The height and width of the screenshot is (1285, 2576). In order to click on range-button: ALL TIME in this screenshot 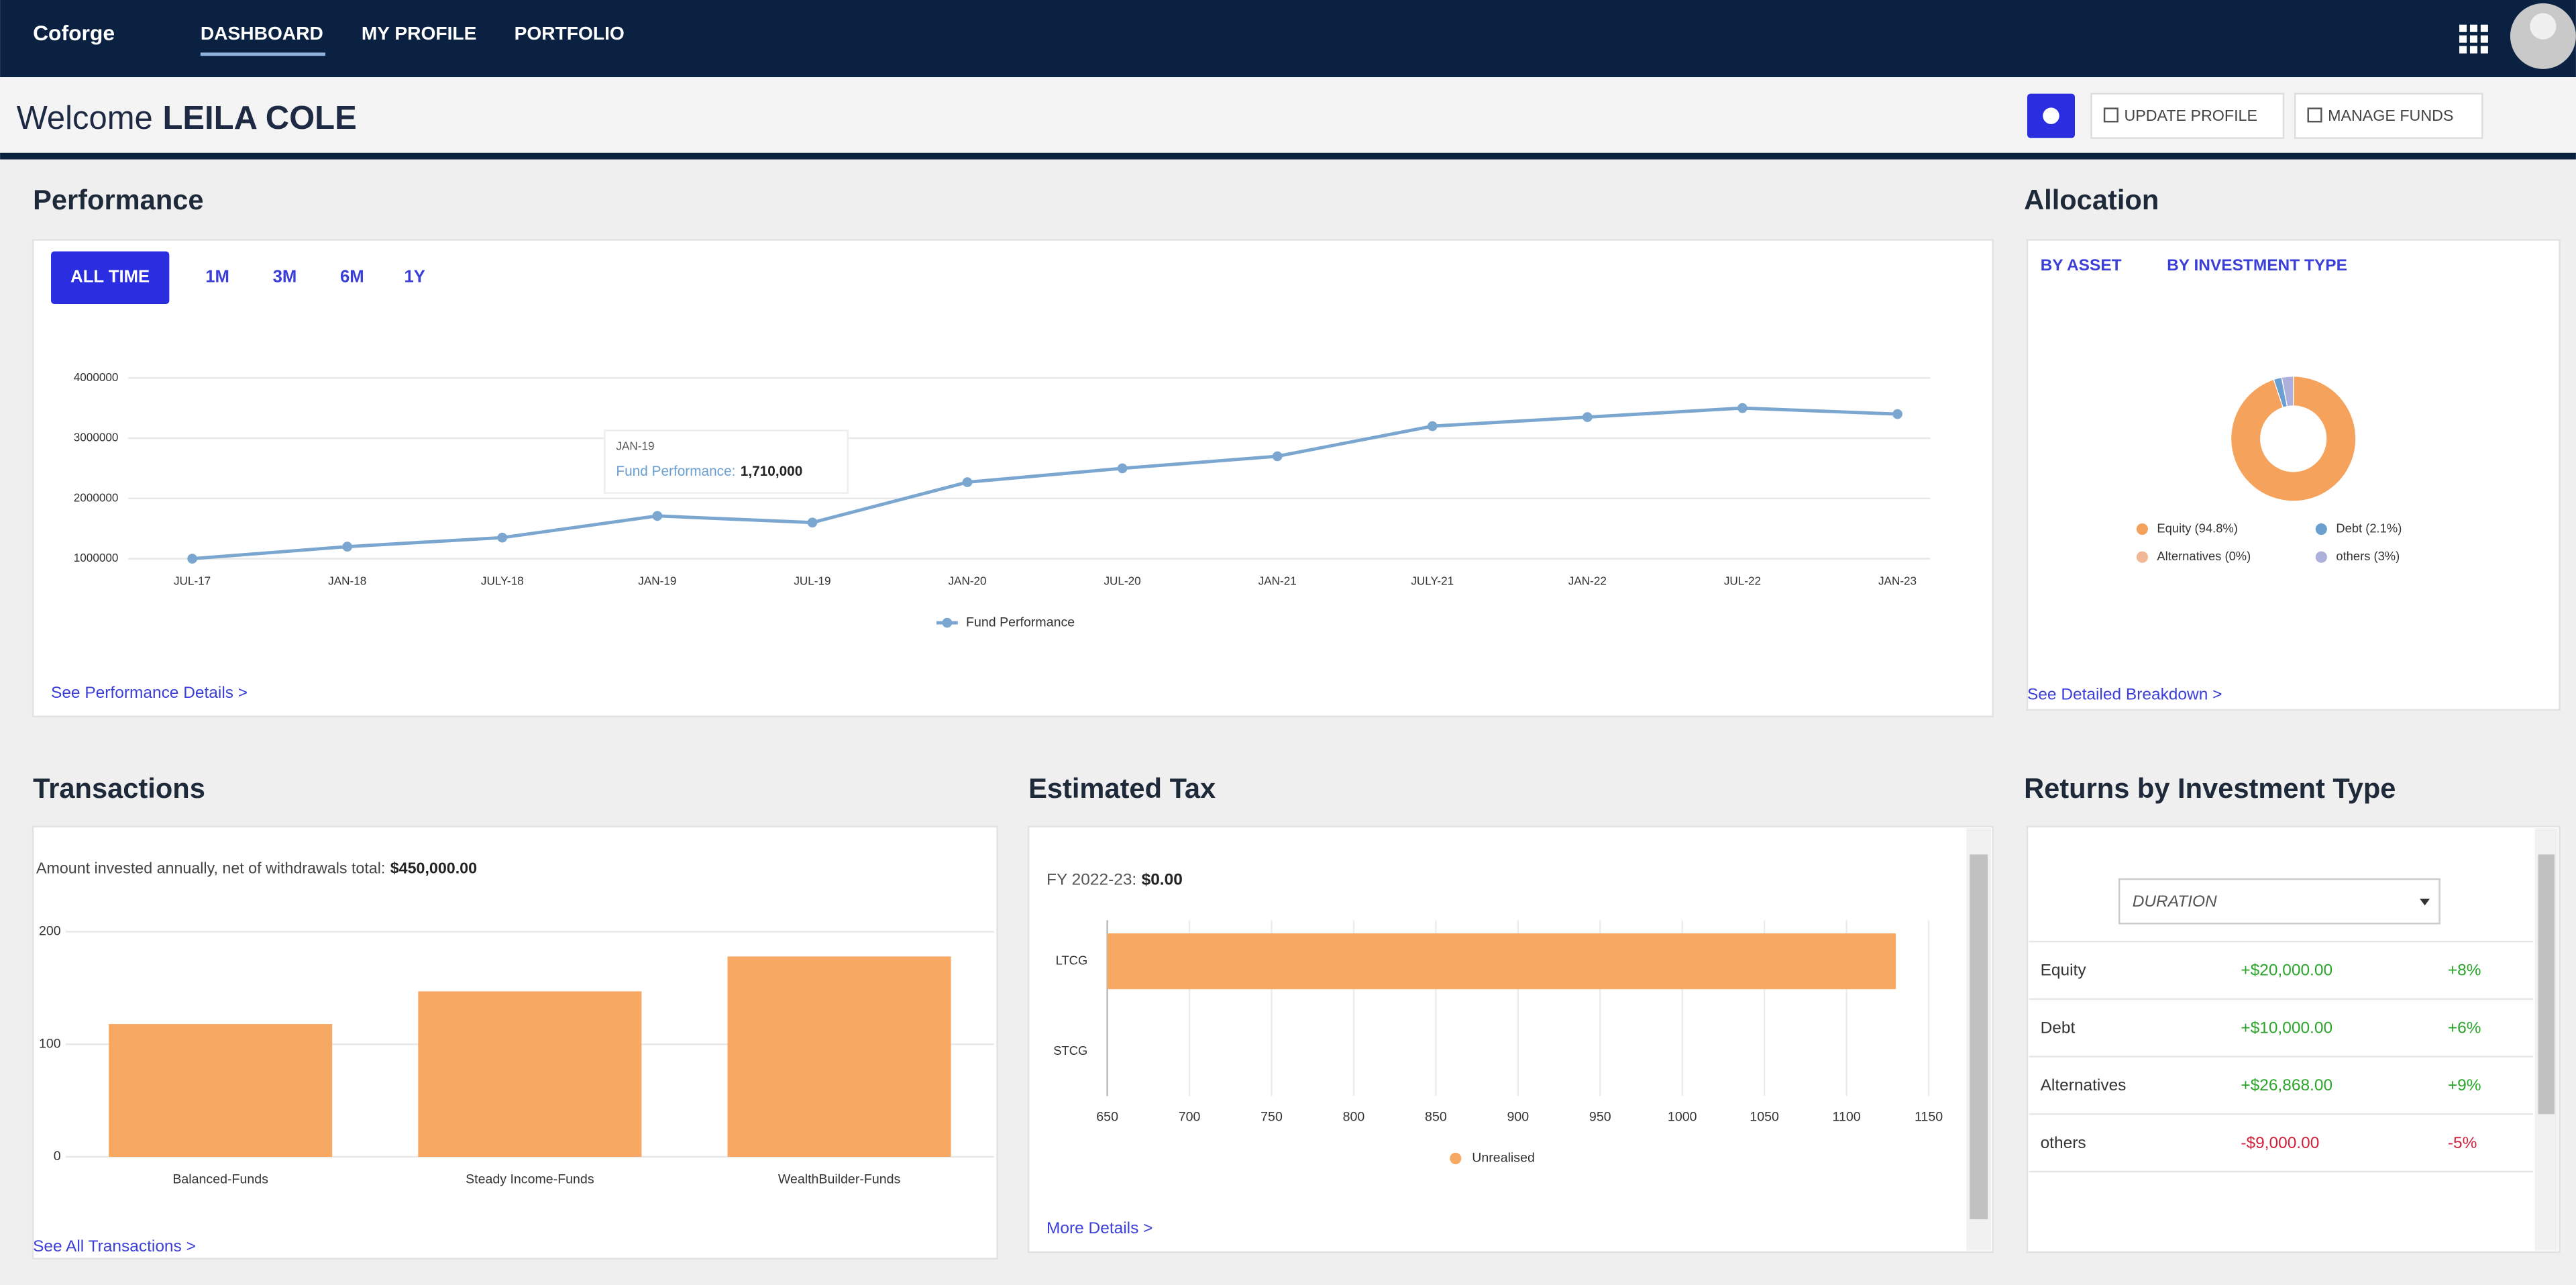, I will do `click(110, 277)`.